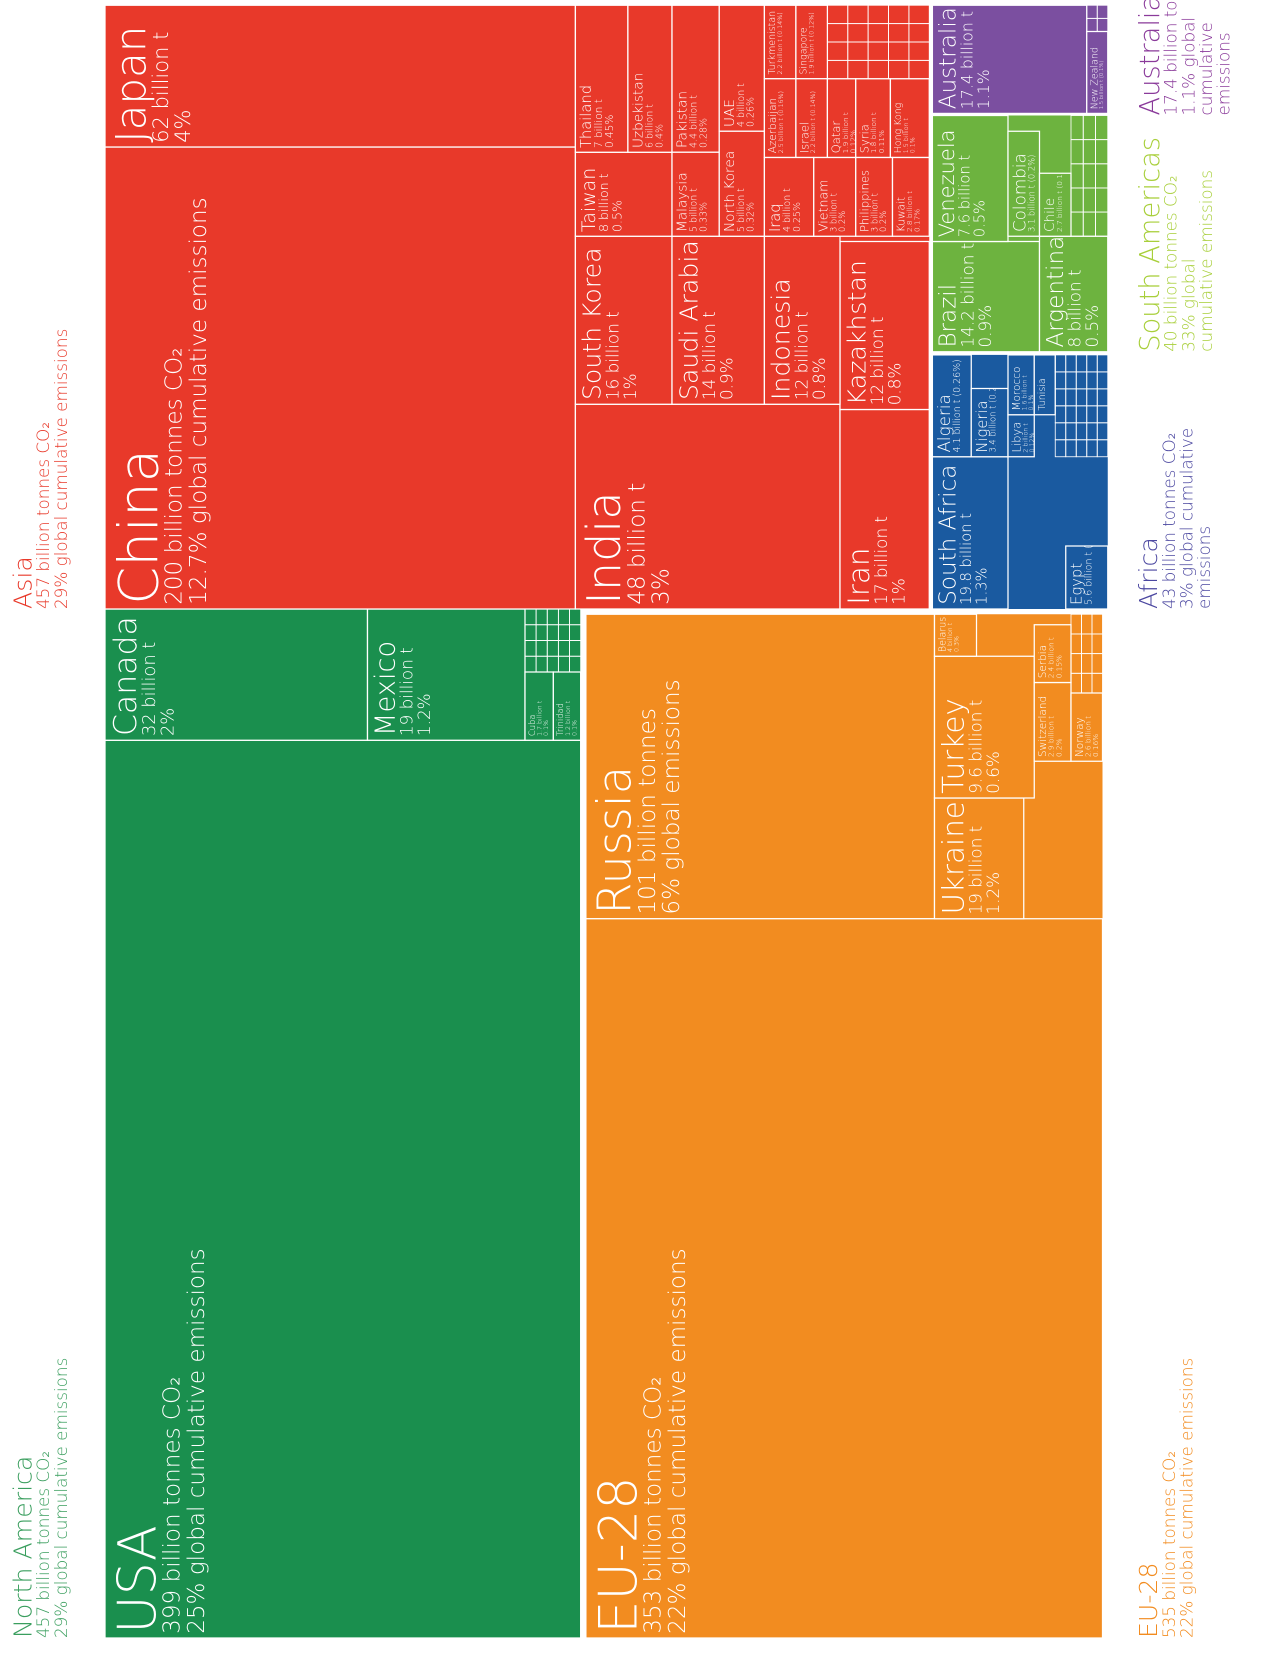 This screenshot has width=1284, height=1659. What do you see at coordinates (1169, 521) in the screenshot?
I see `item-detail: 43 billion tonnes CO₂` at bounding box center [1169, 521].